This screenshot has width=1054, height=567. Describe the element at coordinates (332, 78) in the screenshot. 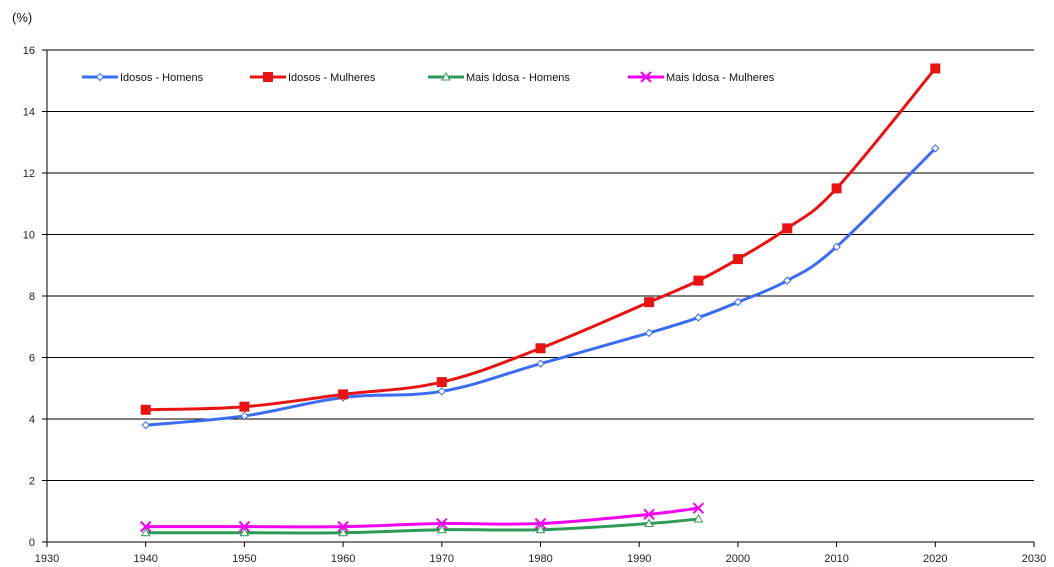

I see `legend-label: Idosos - Mulheres` at that location.